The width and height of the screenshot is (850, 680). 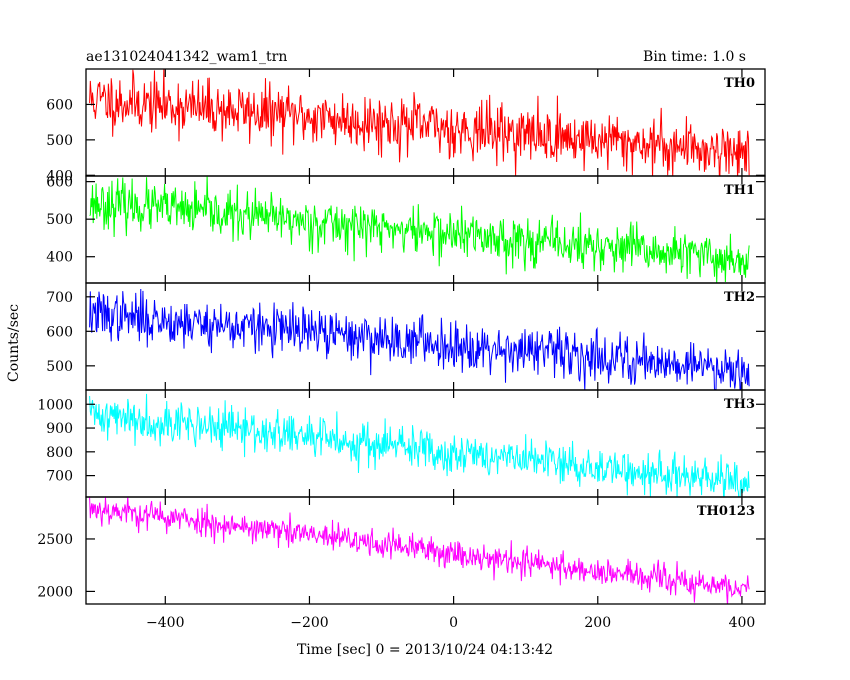 I want to click on y-tick-label: 1000, so click(x=55, y=405).